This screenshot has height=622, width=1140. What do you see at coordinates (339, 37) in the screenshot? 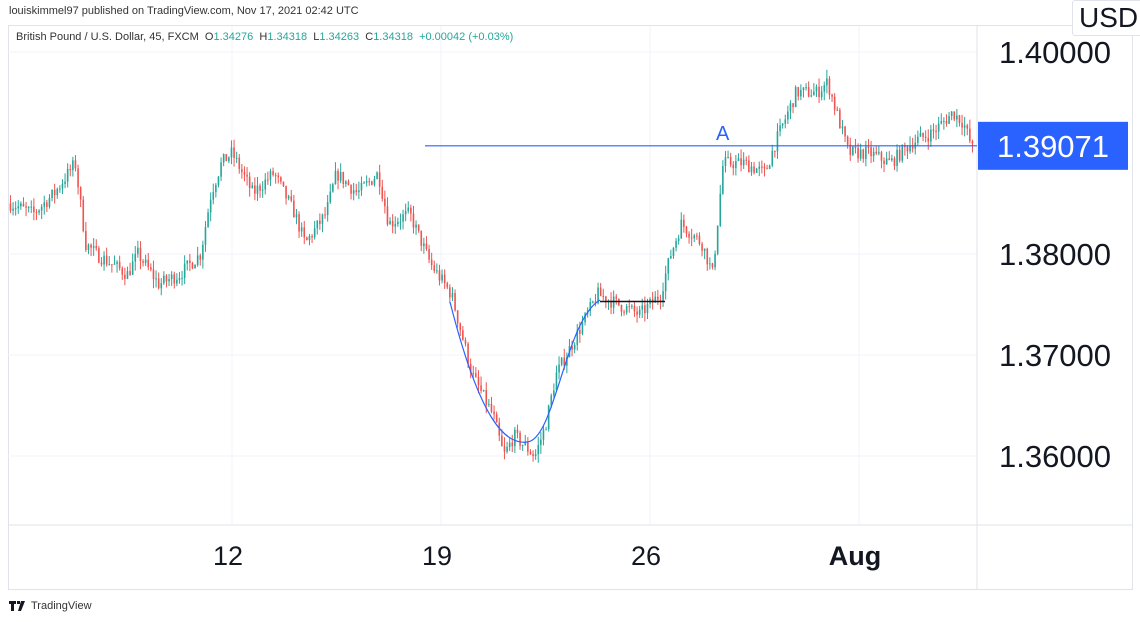
I see `low-value: 1.34263` at bounding box center [339, 37].